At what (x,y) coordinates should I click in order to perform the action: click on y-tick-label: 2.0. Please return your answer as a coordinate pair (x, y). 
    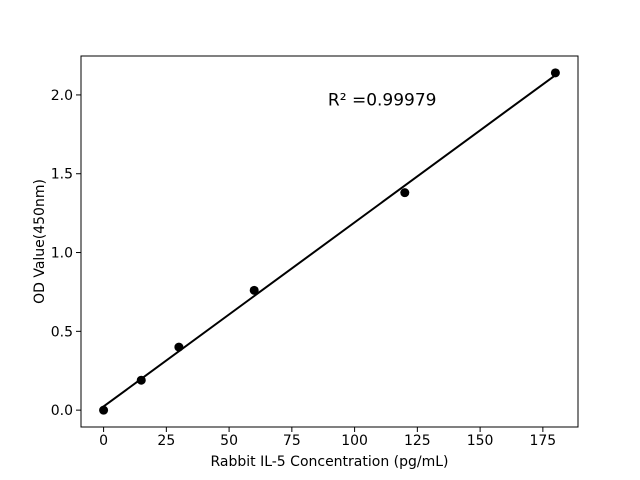
    Looking at the image, I should click on (62, 96).